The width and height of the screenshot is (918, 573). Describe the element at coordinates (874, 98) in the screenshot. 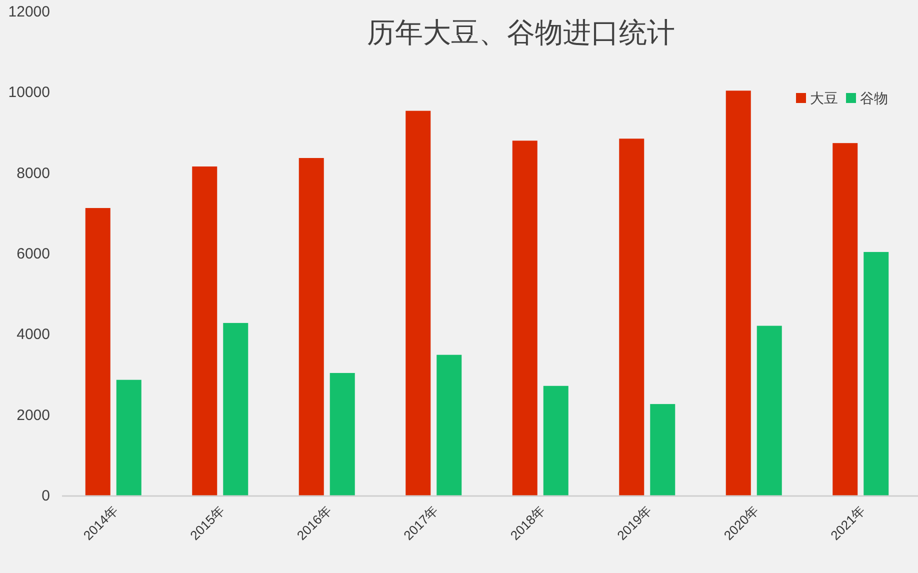

I see `legend-label: 谷物` at that location.